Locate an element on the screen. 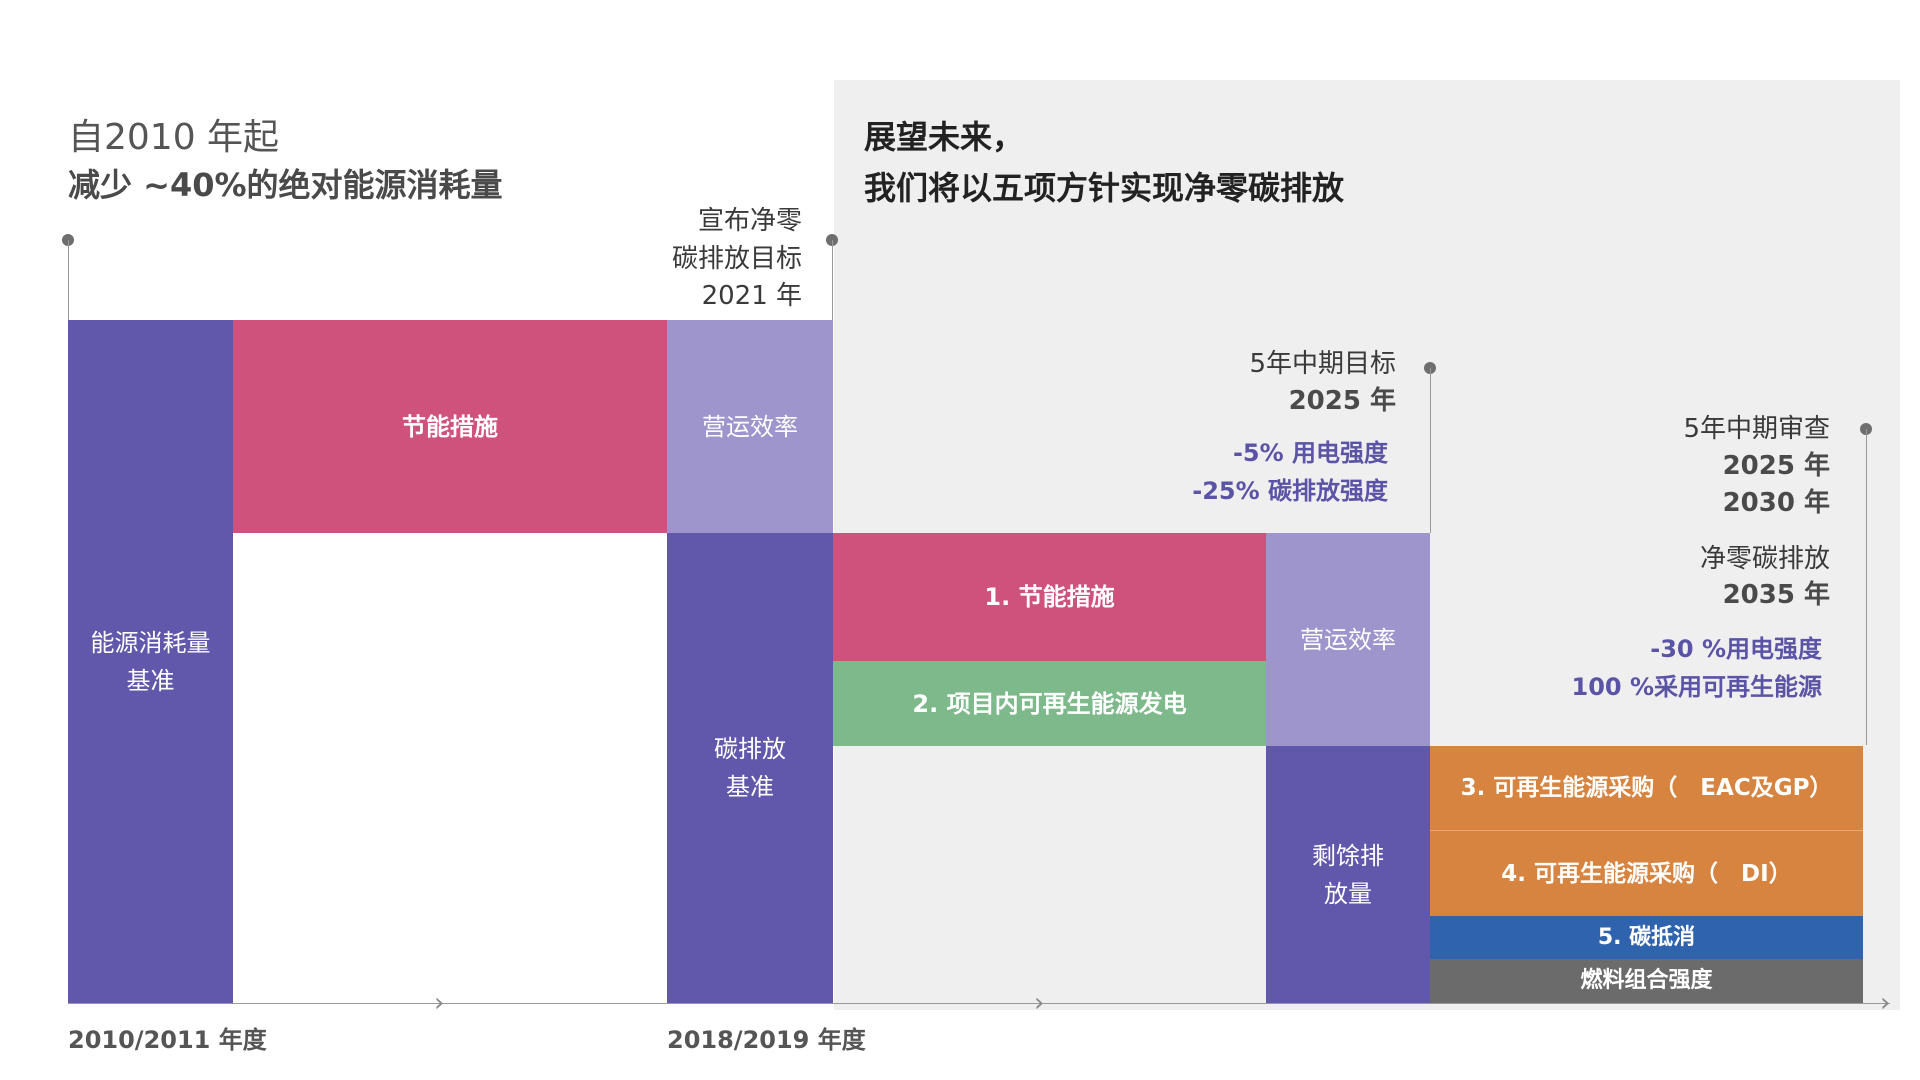  fuel-mix-label: 燃料组合强度 is located at coordinates (1646, 980).